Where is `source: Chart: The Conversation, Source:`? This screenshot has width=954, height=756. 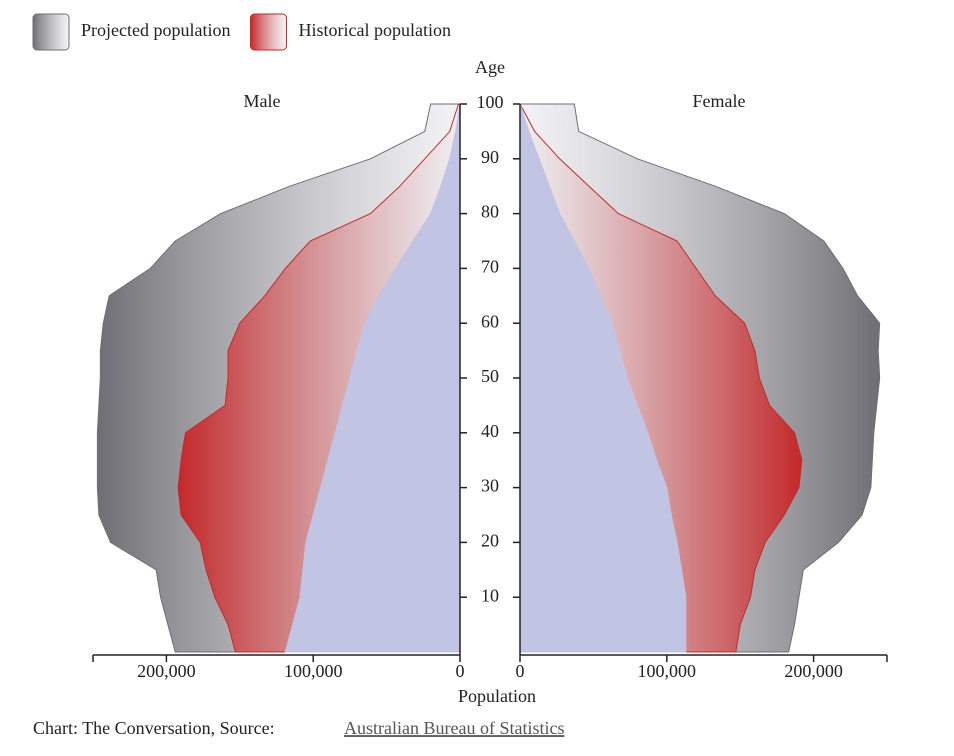 source: Chart: The Conversation, Source: is located at coordinates (154, 728).